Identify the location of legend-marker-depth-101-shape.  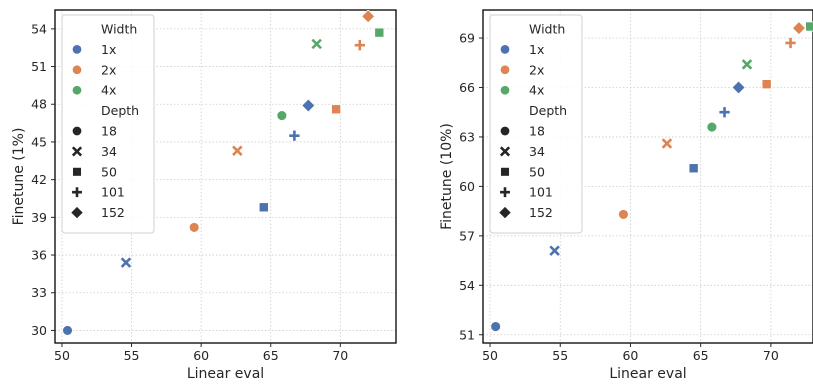
(505, 192).